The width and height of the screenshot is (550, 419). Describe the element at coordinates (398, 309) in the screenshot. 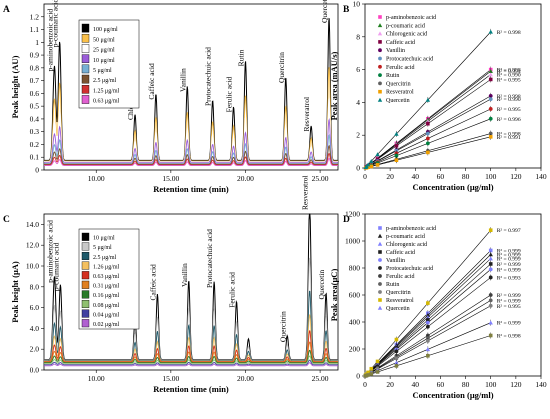

I see `panel-d-legend-label-quercetin: Quercetin` at that location.